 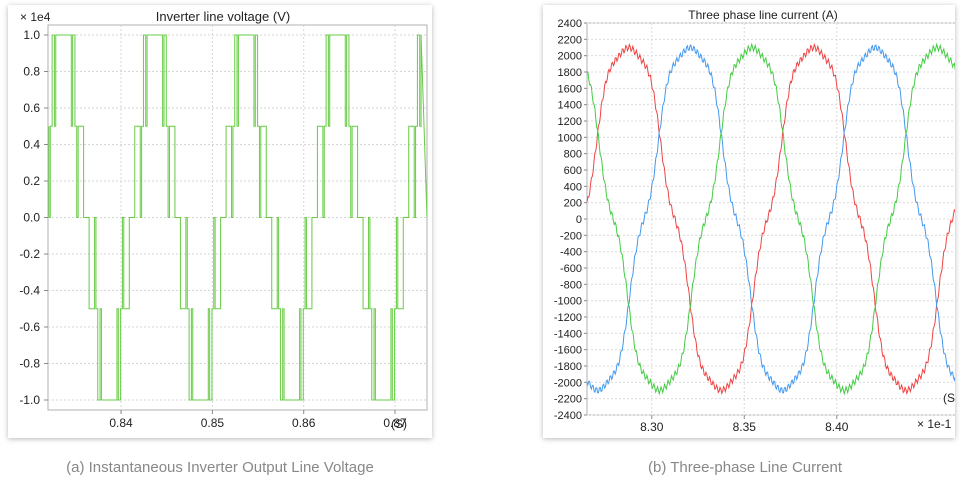 What do you see at coordinates (304, 423) in the screenshot?
I see `x-tick-label: 0.86` at bounding box center [304, 423].